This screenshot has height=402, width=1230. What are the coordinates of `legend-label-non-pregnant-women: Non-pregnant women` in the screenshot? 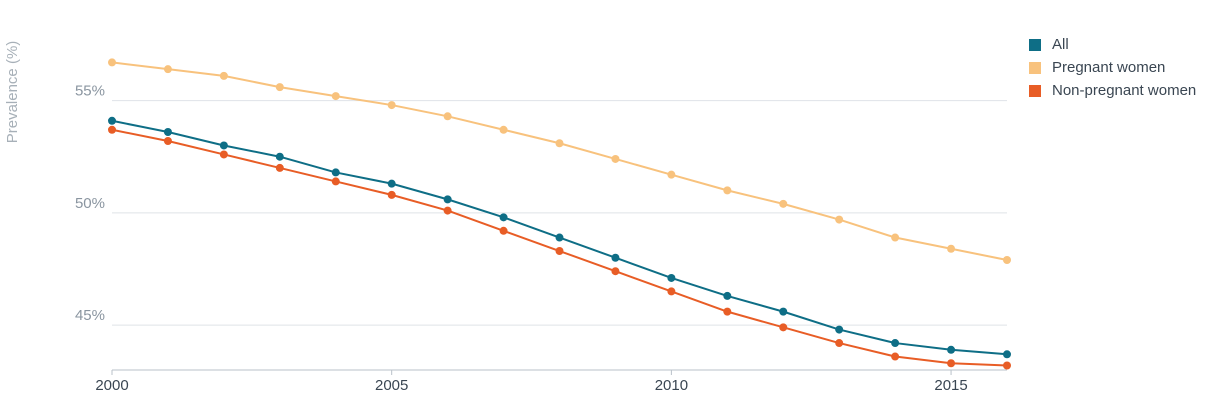 It's located at (1124, 90).